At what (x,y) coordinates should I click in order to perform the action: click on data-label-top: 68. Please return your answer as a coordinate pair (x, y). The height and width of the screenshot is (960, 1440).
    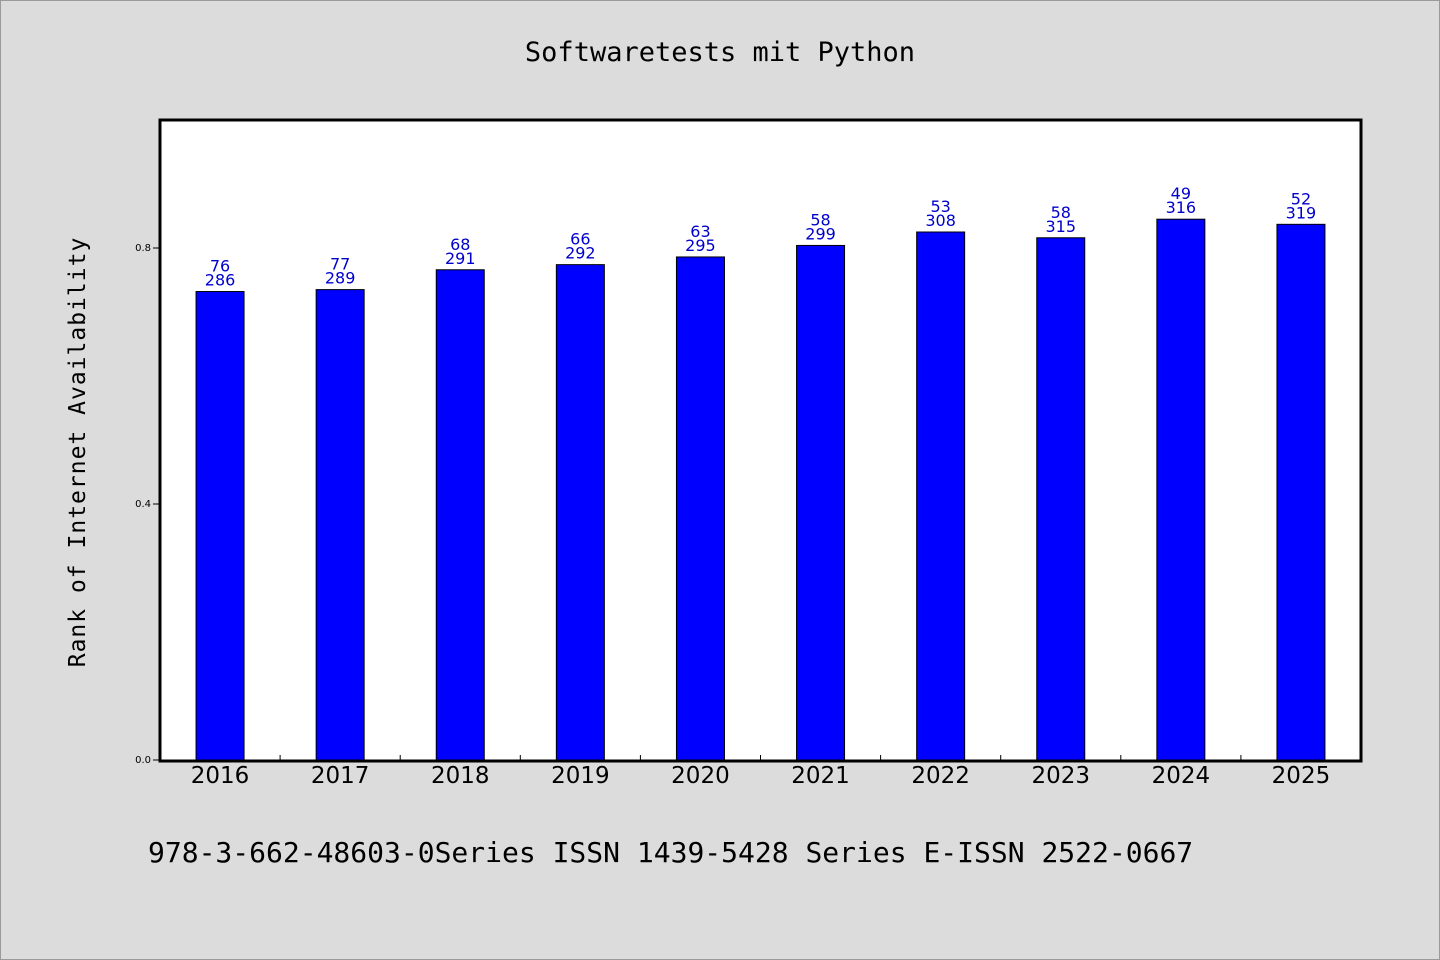
    Looking at the image, I should click on (460, 244).